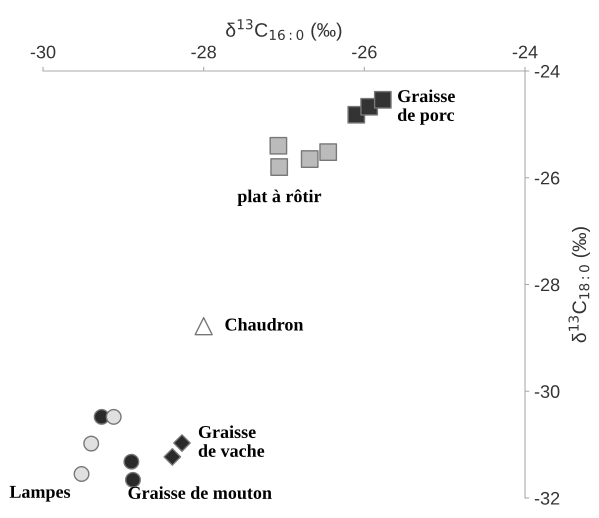 Image resolution: width=599 pixels, height=518 pixels. I want to click on y-tick-label: -32, so click(547, 498).